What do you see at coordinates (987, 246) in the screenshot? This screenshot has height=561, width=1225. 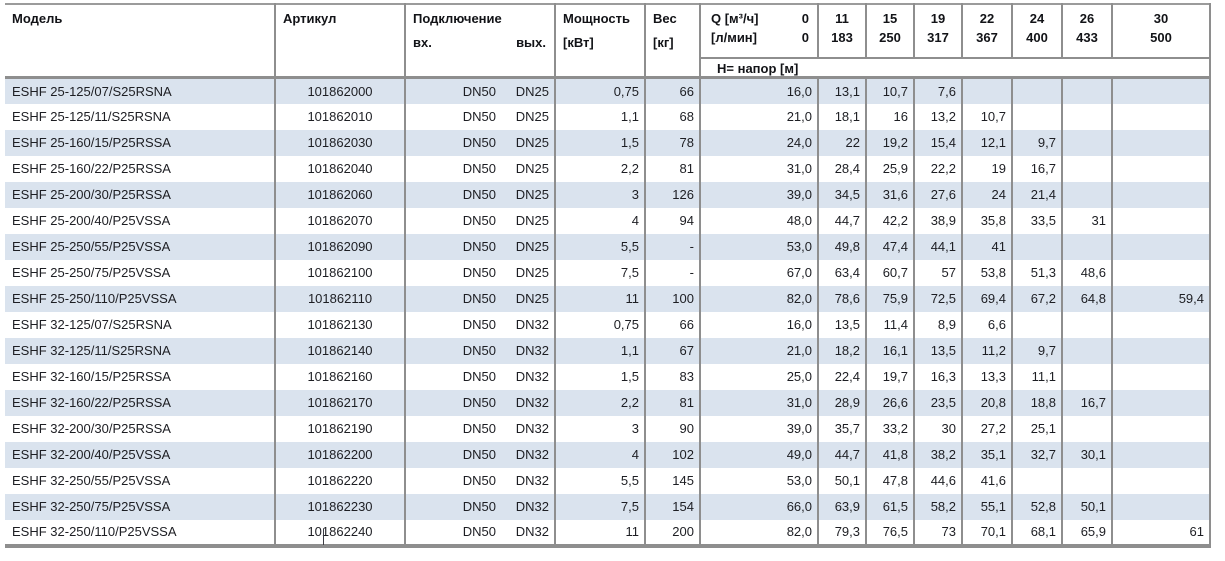 I see `head-value-cell: 41` at bounding box center [987, 246].